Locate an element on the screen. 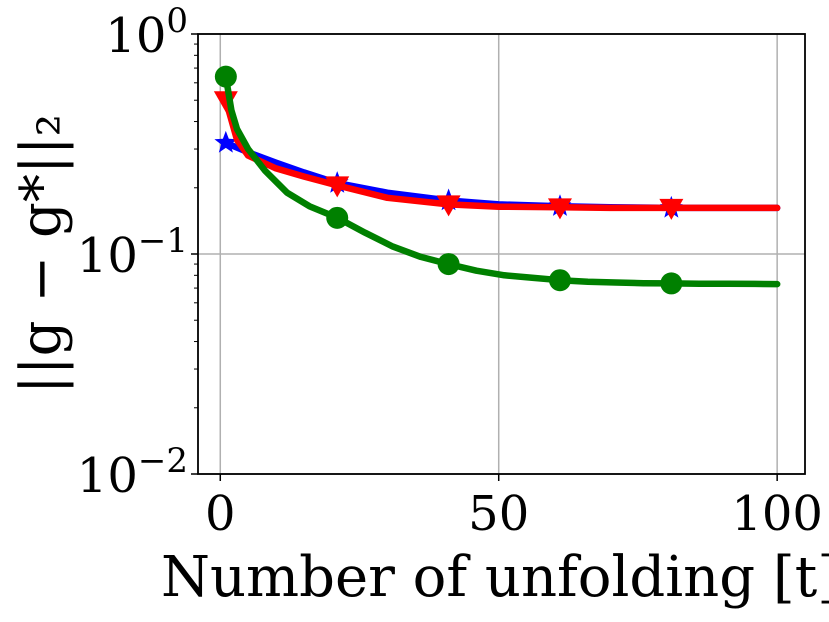 This screenshot has width=829, height=622. y-tick-label: 10⁻¹ is located at coordinates (132, 252).